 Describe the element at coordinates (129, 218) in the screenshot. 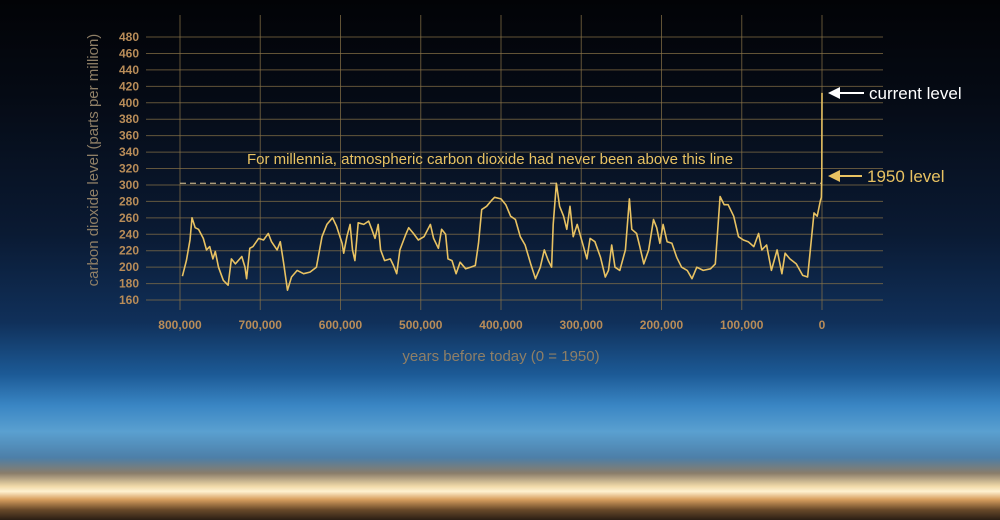

I see `y-tick-label: 260` at that location.